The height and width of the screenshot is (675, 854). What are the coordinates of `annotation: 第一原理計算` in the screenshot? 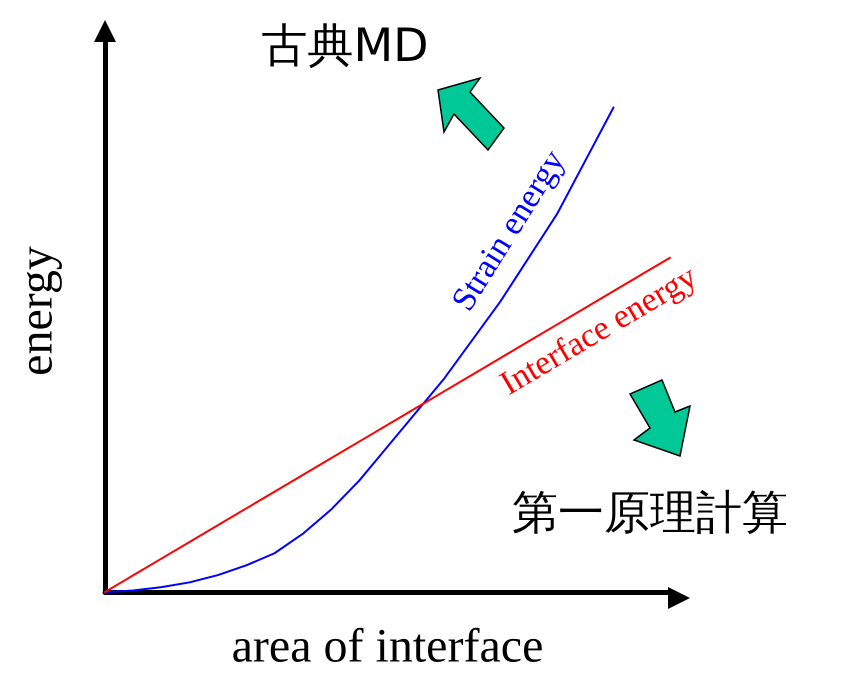 It's located at (650, 512).